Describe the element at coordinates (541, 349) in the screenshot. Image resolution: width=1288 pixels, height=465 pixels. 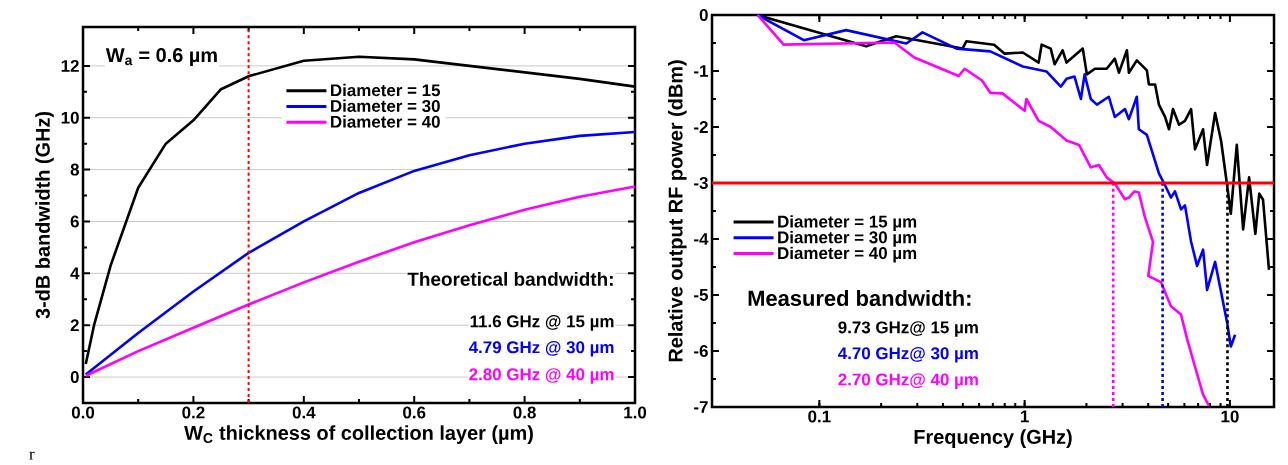
I see `annotation: 4.79 GHz @ 30 µm` at that location.